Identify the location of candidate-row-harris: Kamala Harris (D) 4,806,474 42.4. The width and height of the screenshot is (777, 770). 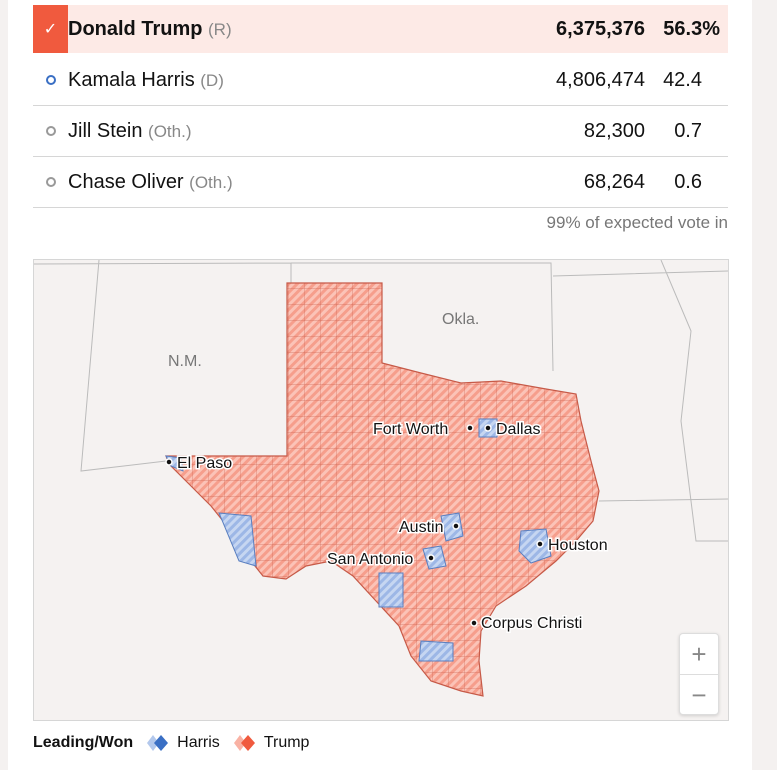
(380, 80).